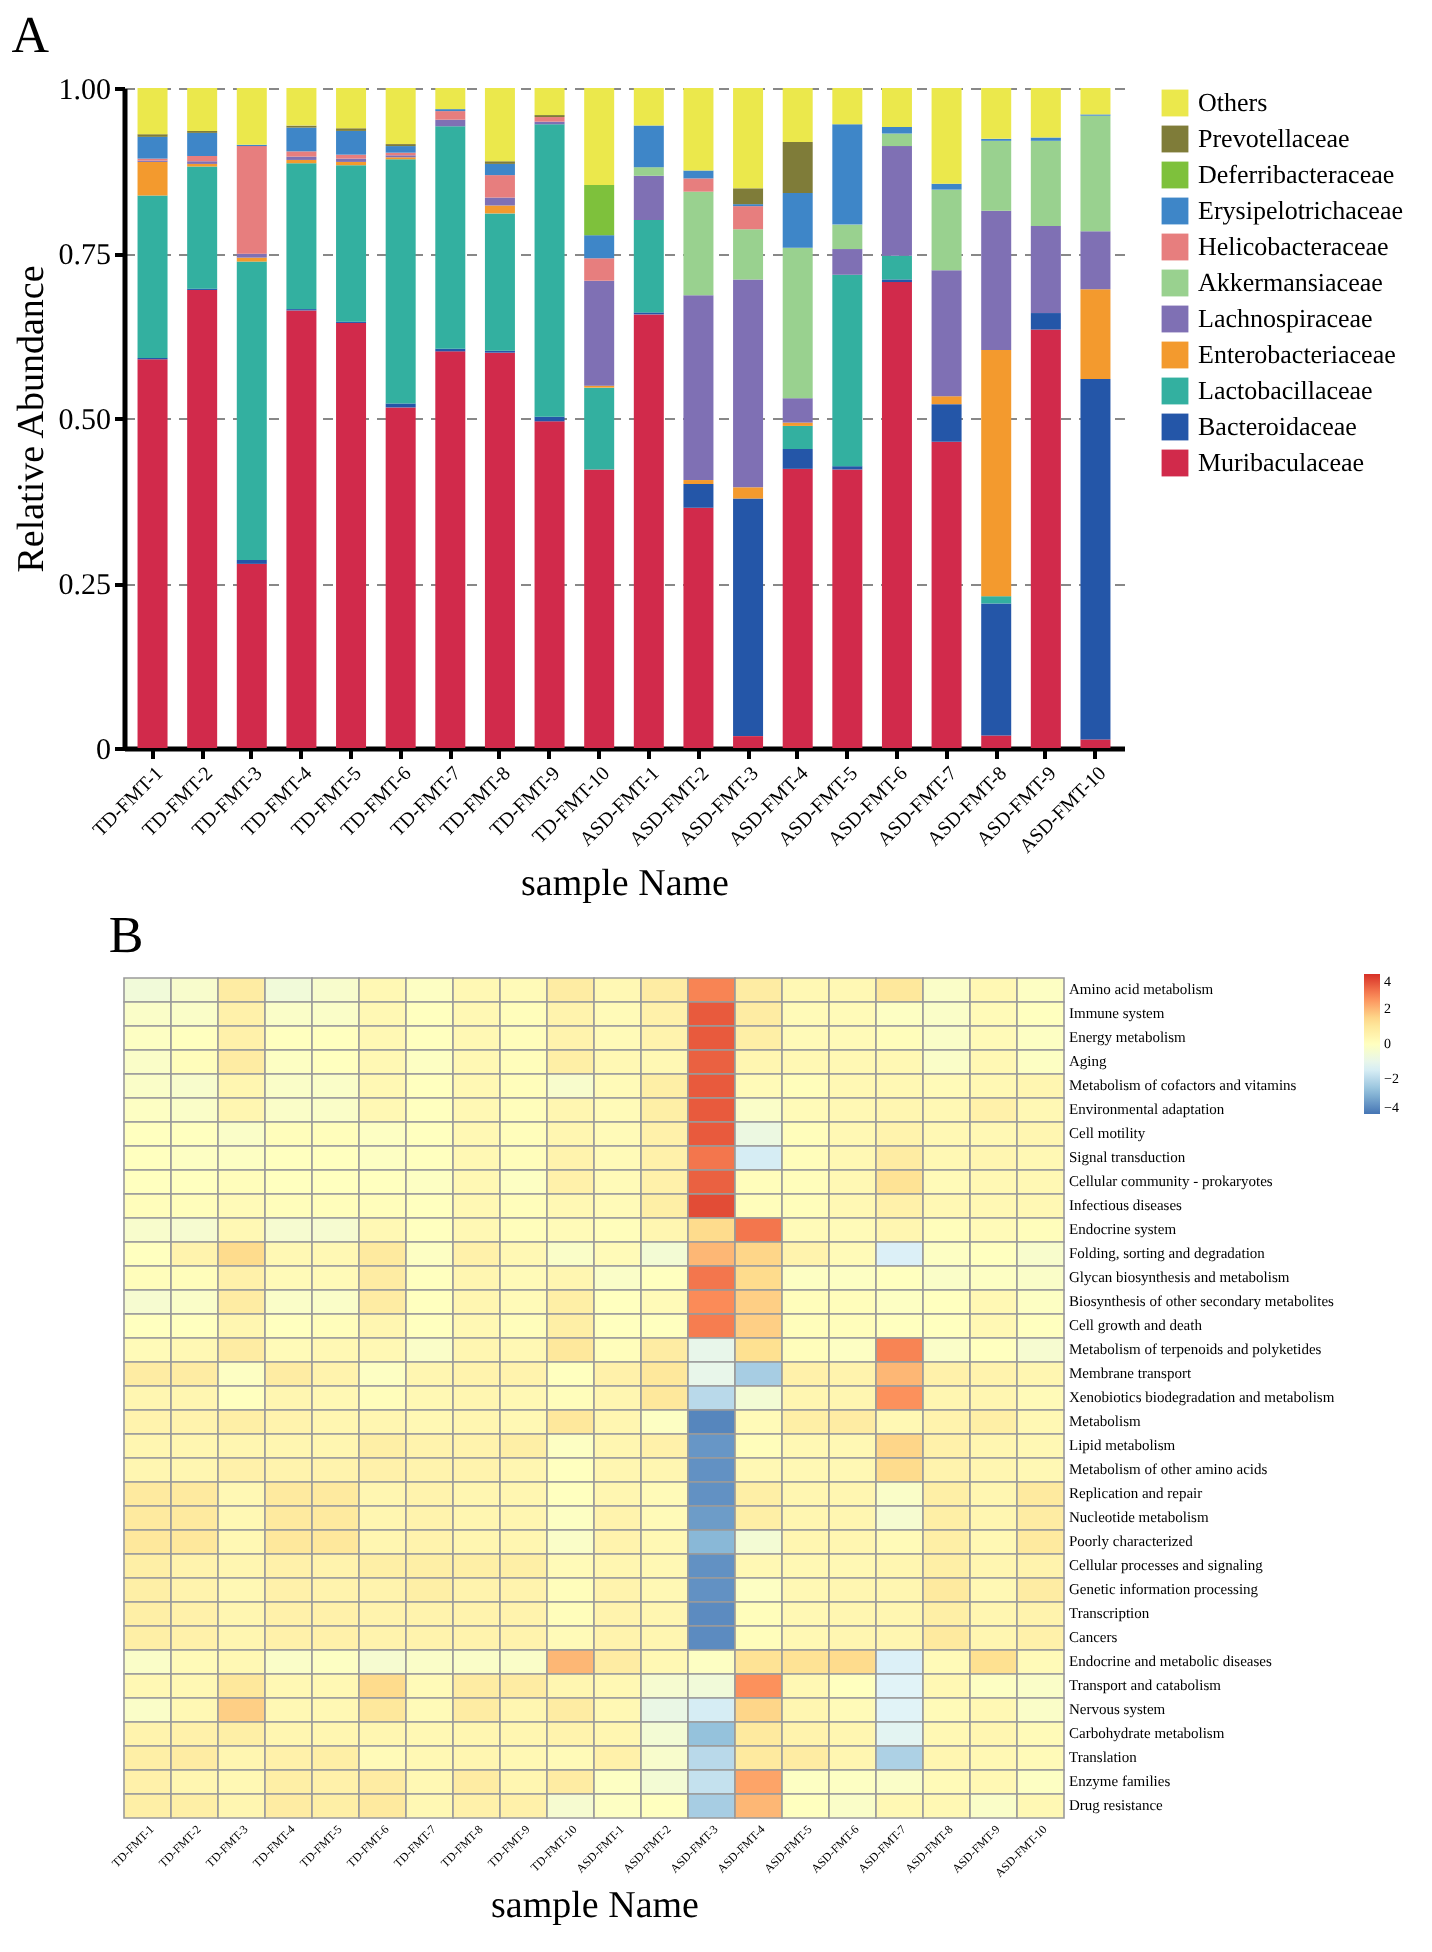  What do you see at coordinates (1286, 390) in the screenshot?
I see `legend-label: Lactobacillaceae` at bounding box center [1286, 390].